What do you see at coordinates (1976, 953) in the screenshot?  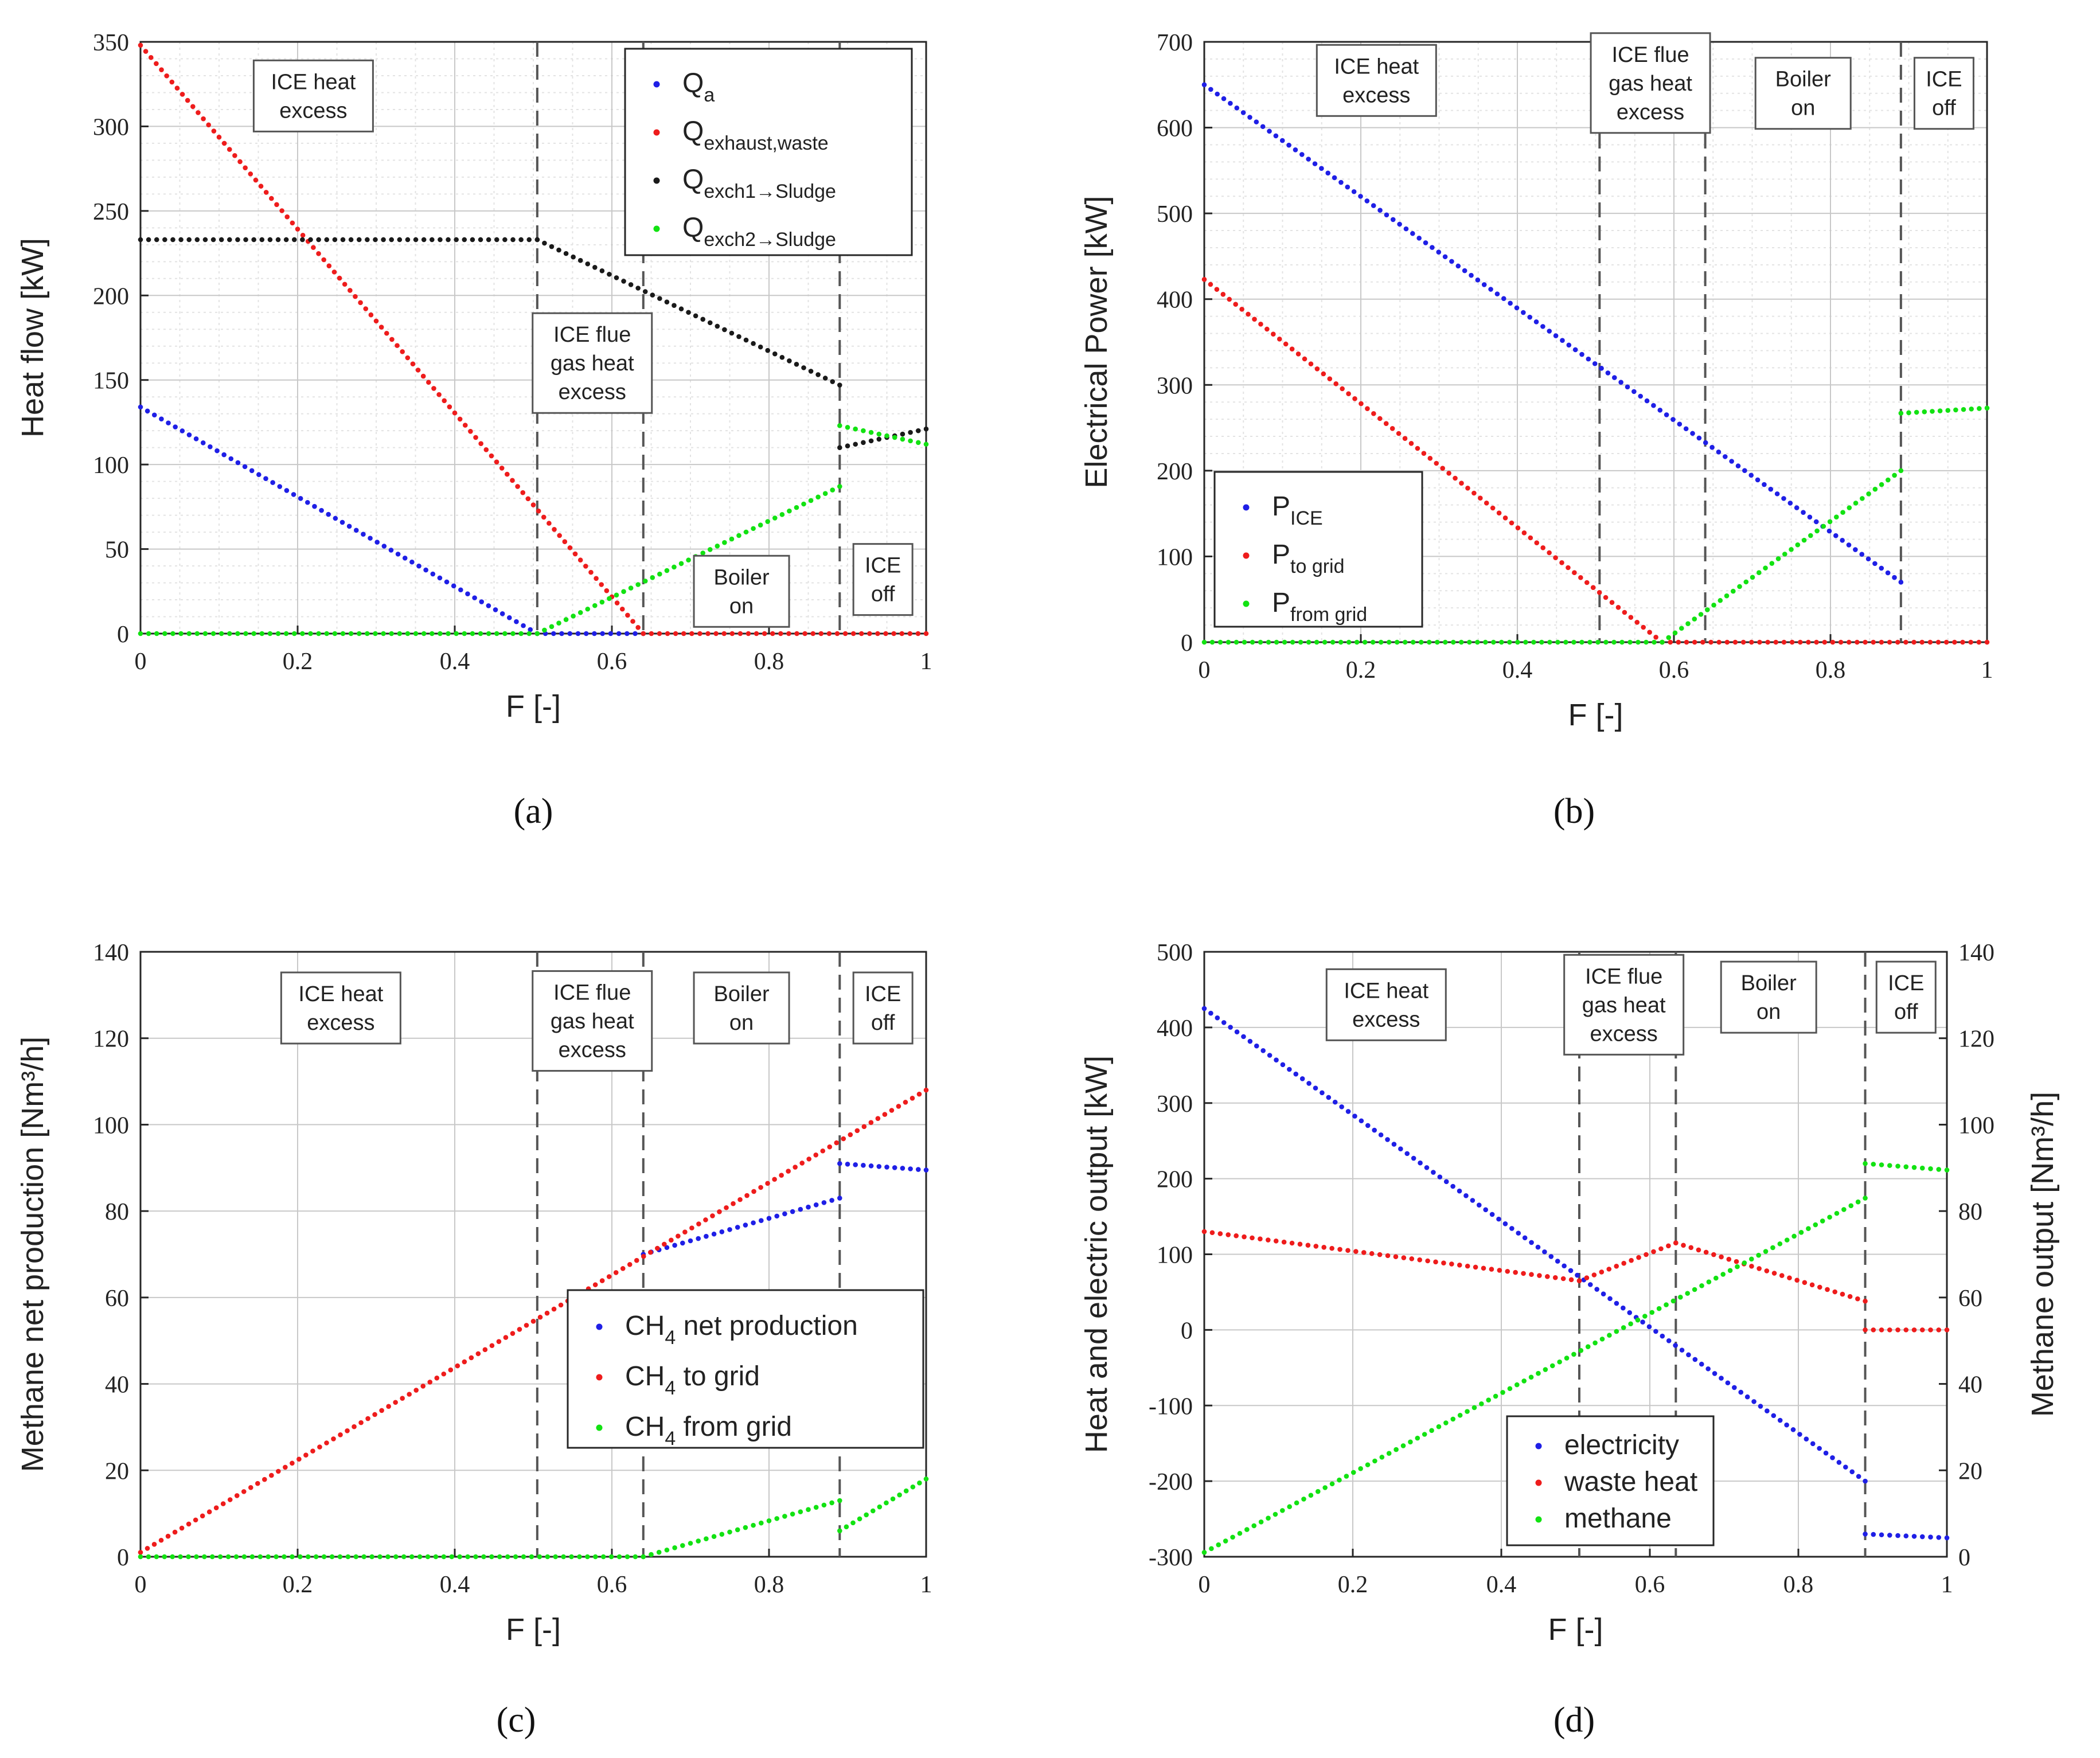 I see `y-right-tick-label: 140` at bounding box center [1976, 953].